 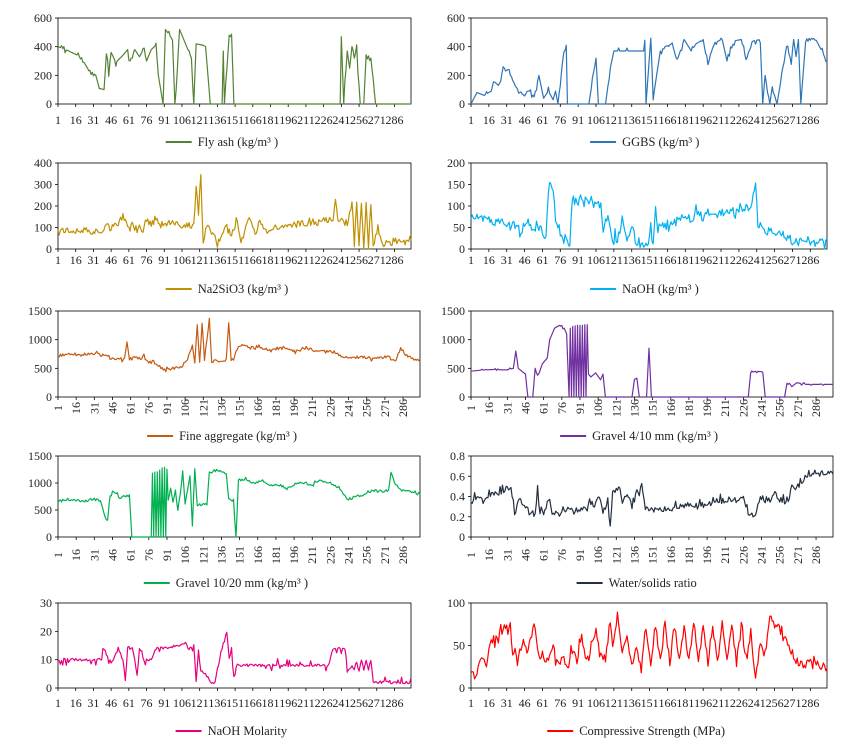 What do you see at coordinates (456, 185) in the screenshot?
I see `y-tick-label: 150` at bounding box center [456, 185].